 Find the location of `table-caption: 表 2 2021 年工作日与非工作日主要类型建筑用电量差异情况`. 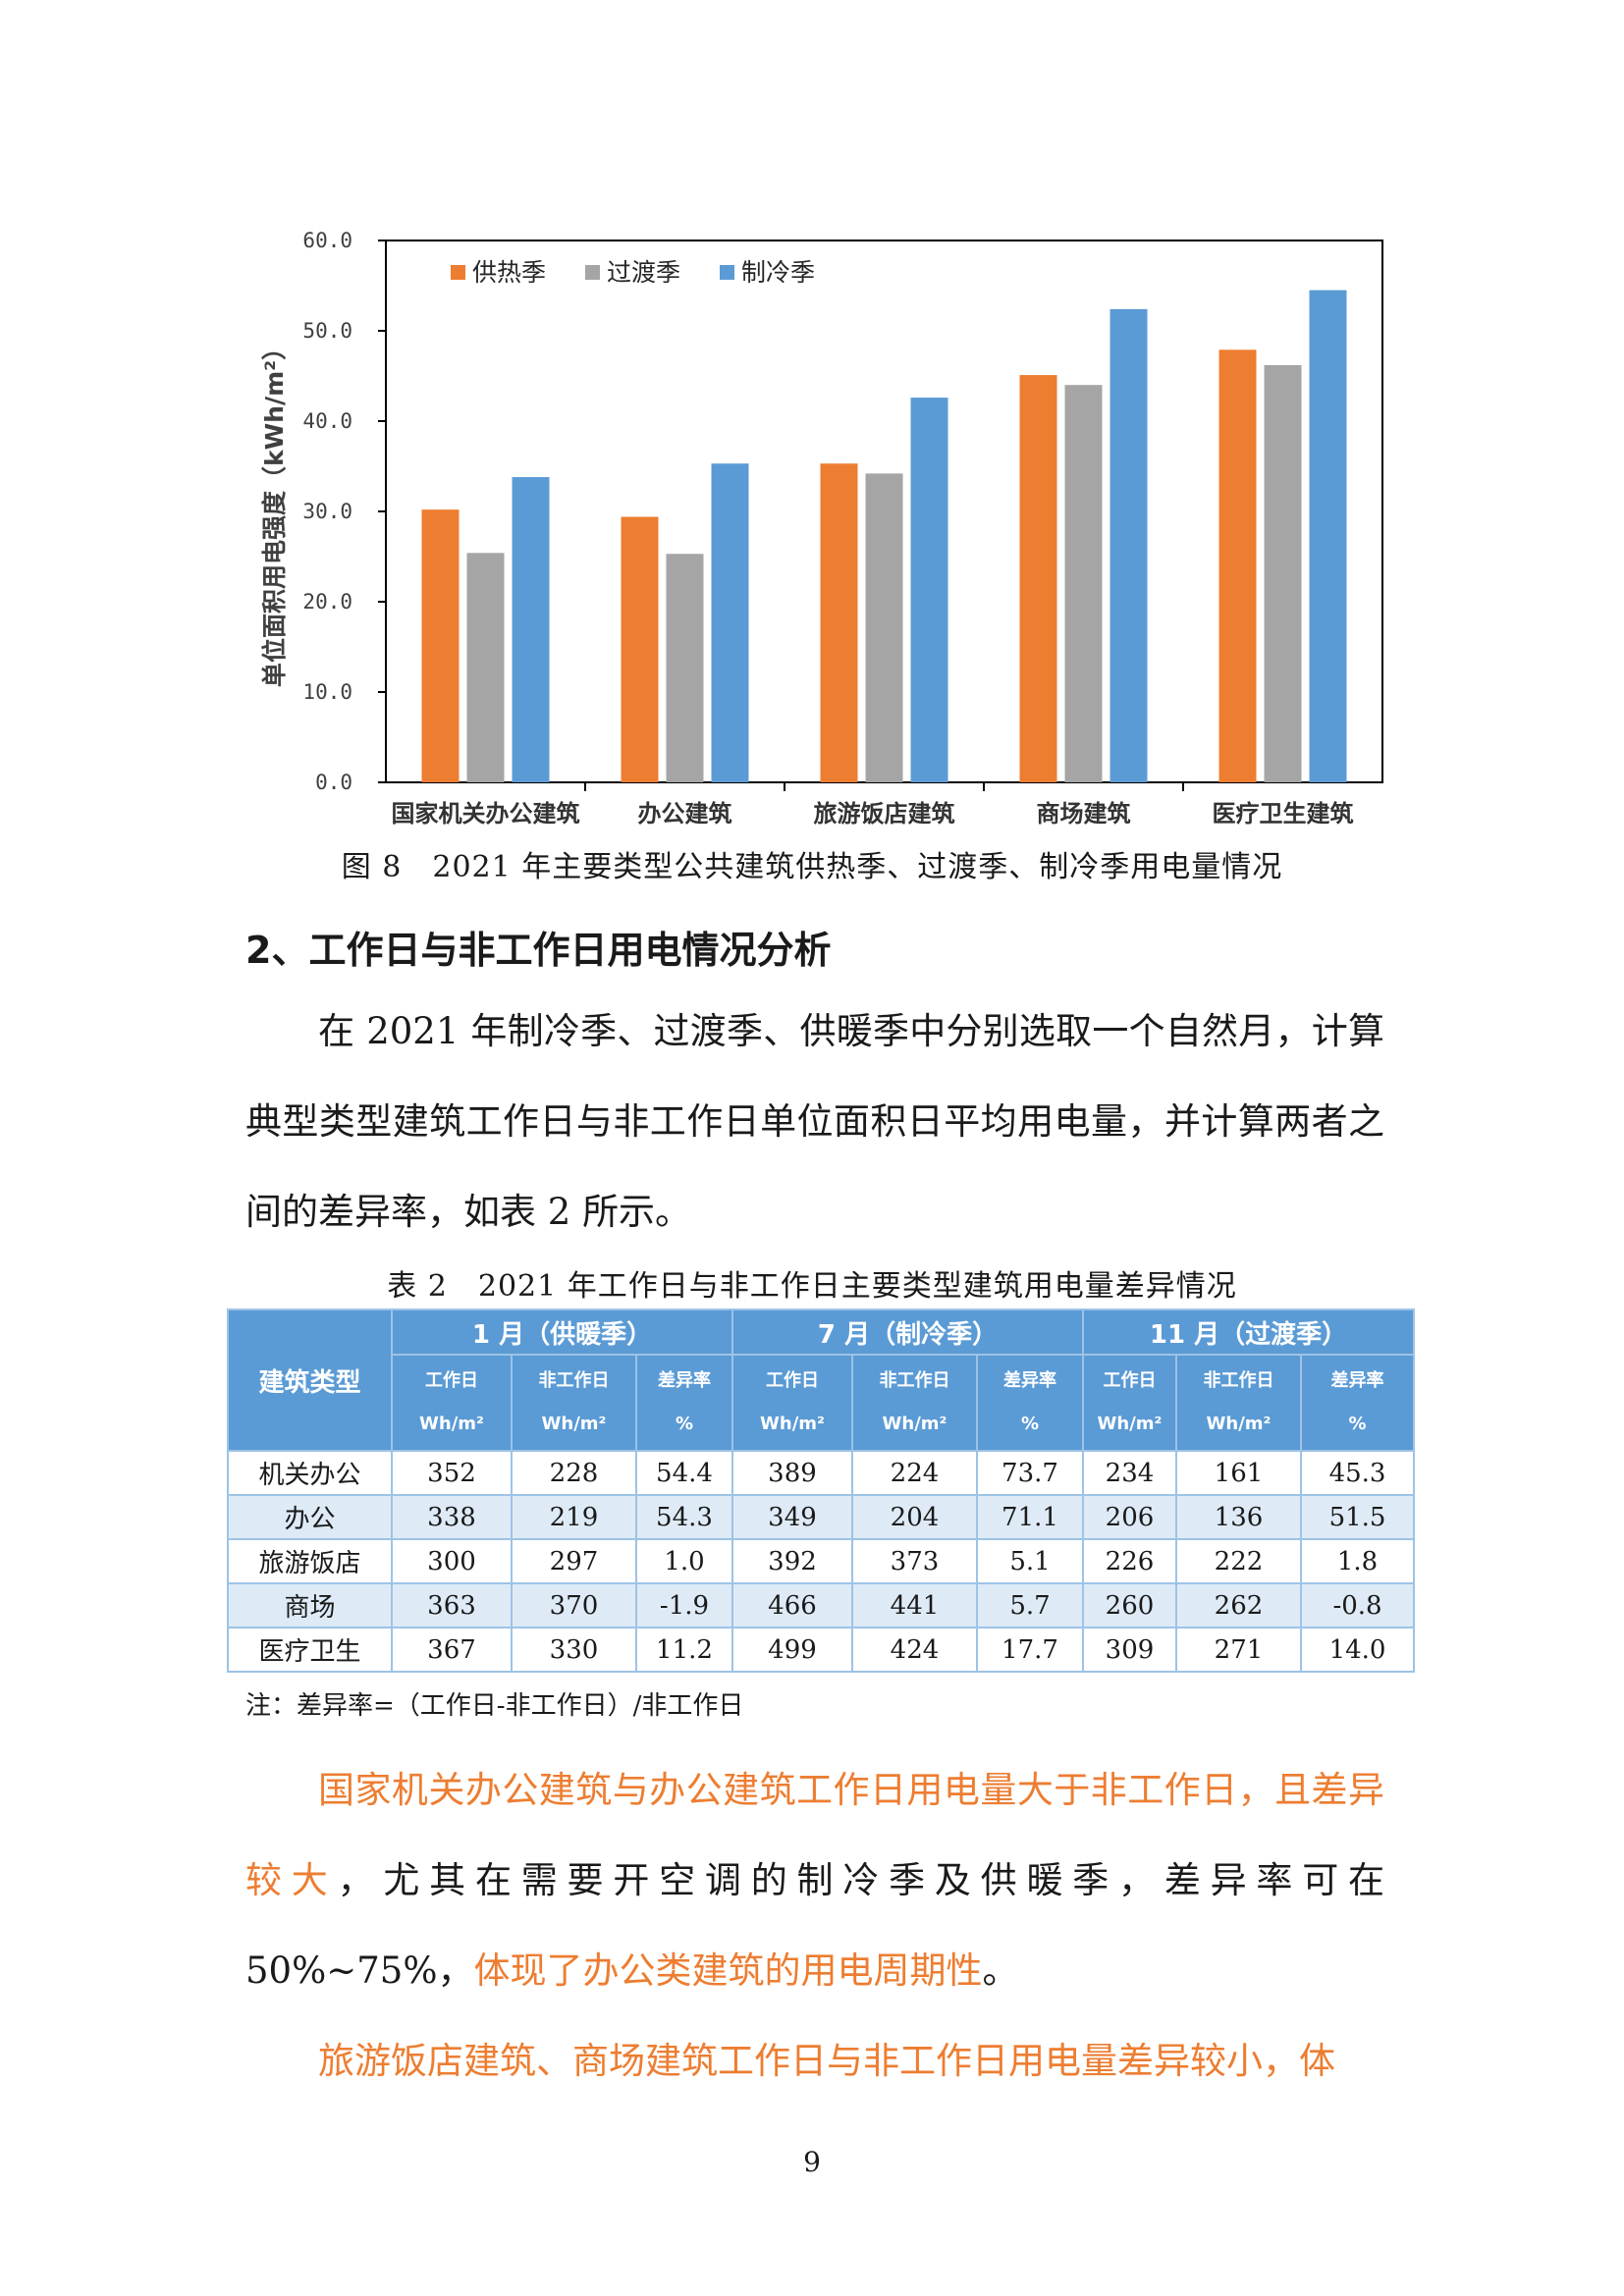

table-caption: 表 2 2021 年工作日与非工作日主要类型建筑用电量差异情况 is located at coordinates (812, 1287).